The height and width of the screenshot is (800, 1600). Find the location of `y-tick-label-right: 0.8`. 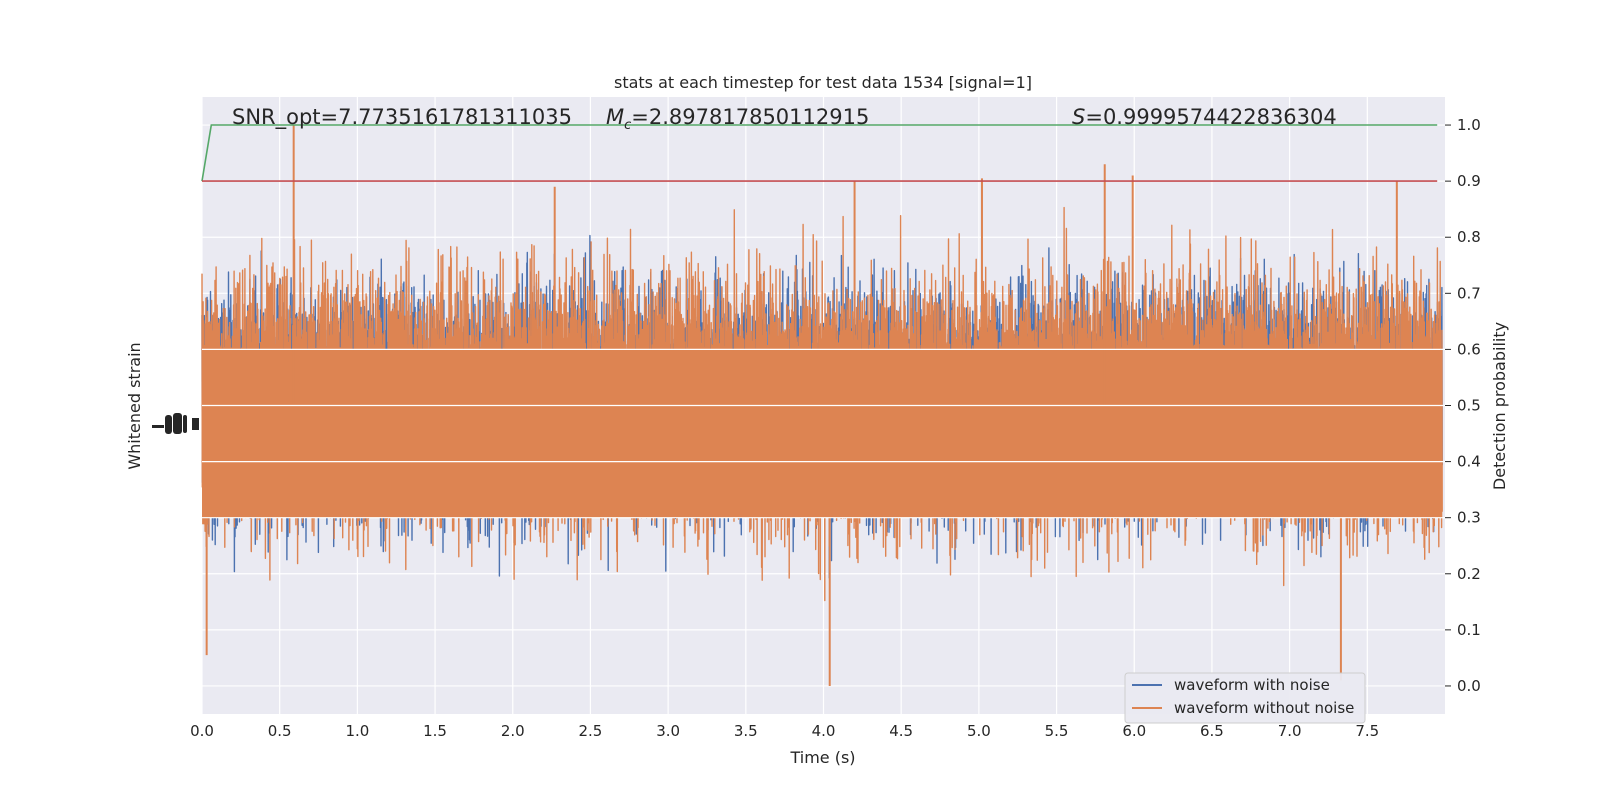

y-tick-label-right: 0.8 is located at coordinates (1469, 237).